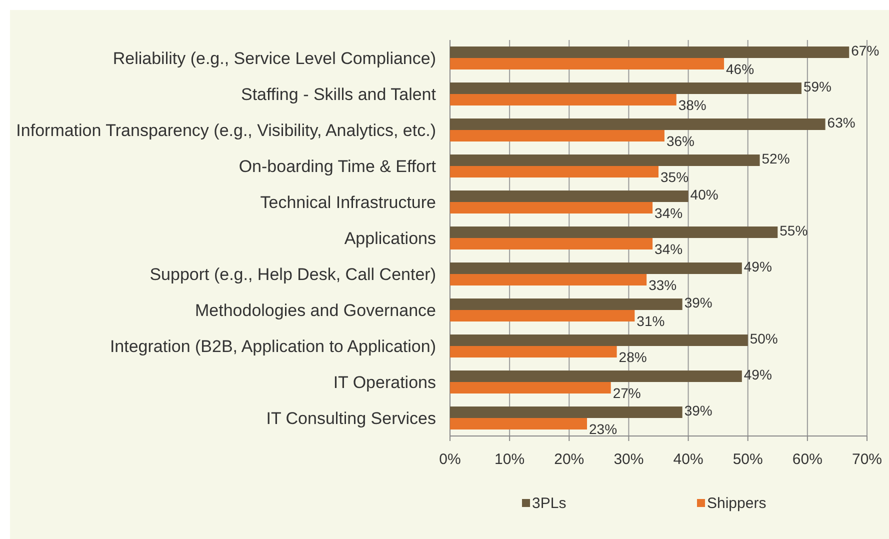 This screenshot has width=889, height=539. What do you see at coordinates (736, 503) in the screenshot?
I see `legend-label: Shippers` at bounding box center [736, 503].